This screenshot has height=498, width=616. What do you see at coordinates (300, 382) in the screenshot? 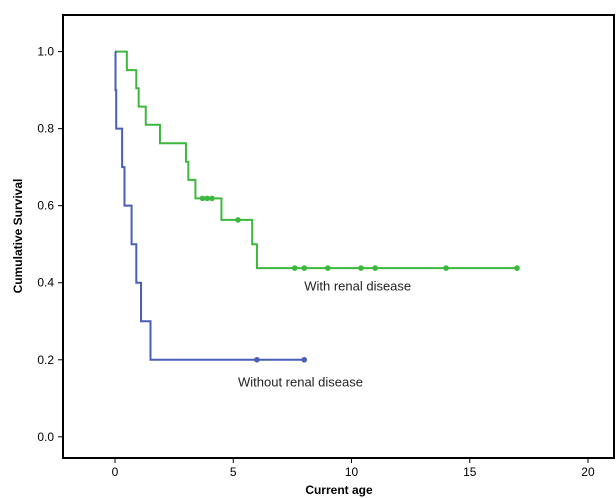
I see `curve-annotation: Without renal disease` at bounding box center [300, 382].